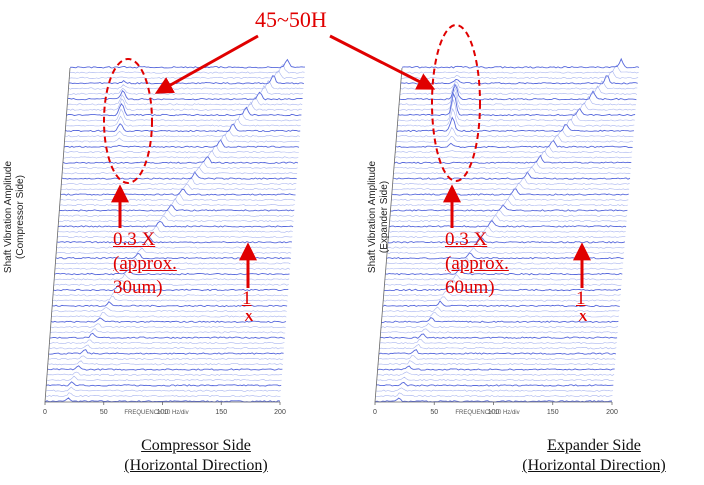 The height and width of the screenshot is (485, 704). I want to click on annotation-x-right: X, so click(583, 317).